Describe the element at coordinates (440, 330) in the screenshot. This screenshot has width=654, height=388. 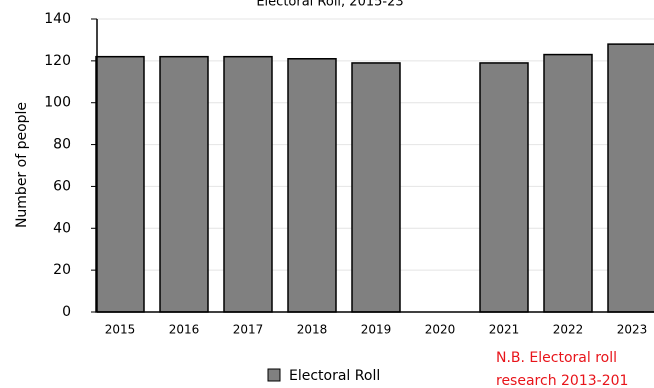
I see `x-tick-label: 2020` at that location.